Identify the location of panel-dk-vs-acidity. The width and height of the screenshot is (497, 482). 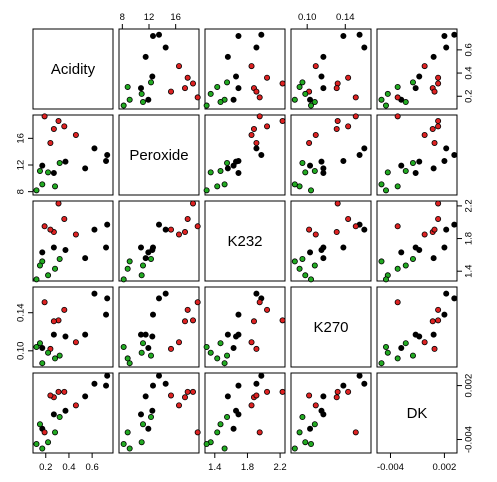
(73, 413).